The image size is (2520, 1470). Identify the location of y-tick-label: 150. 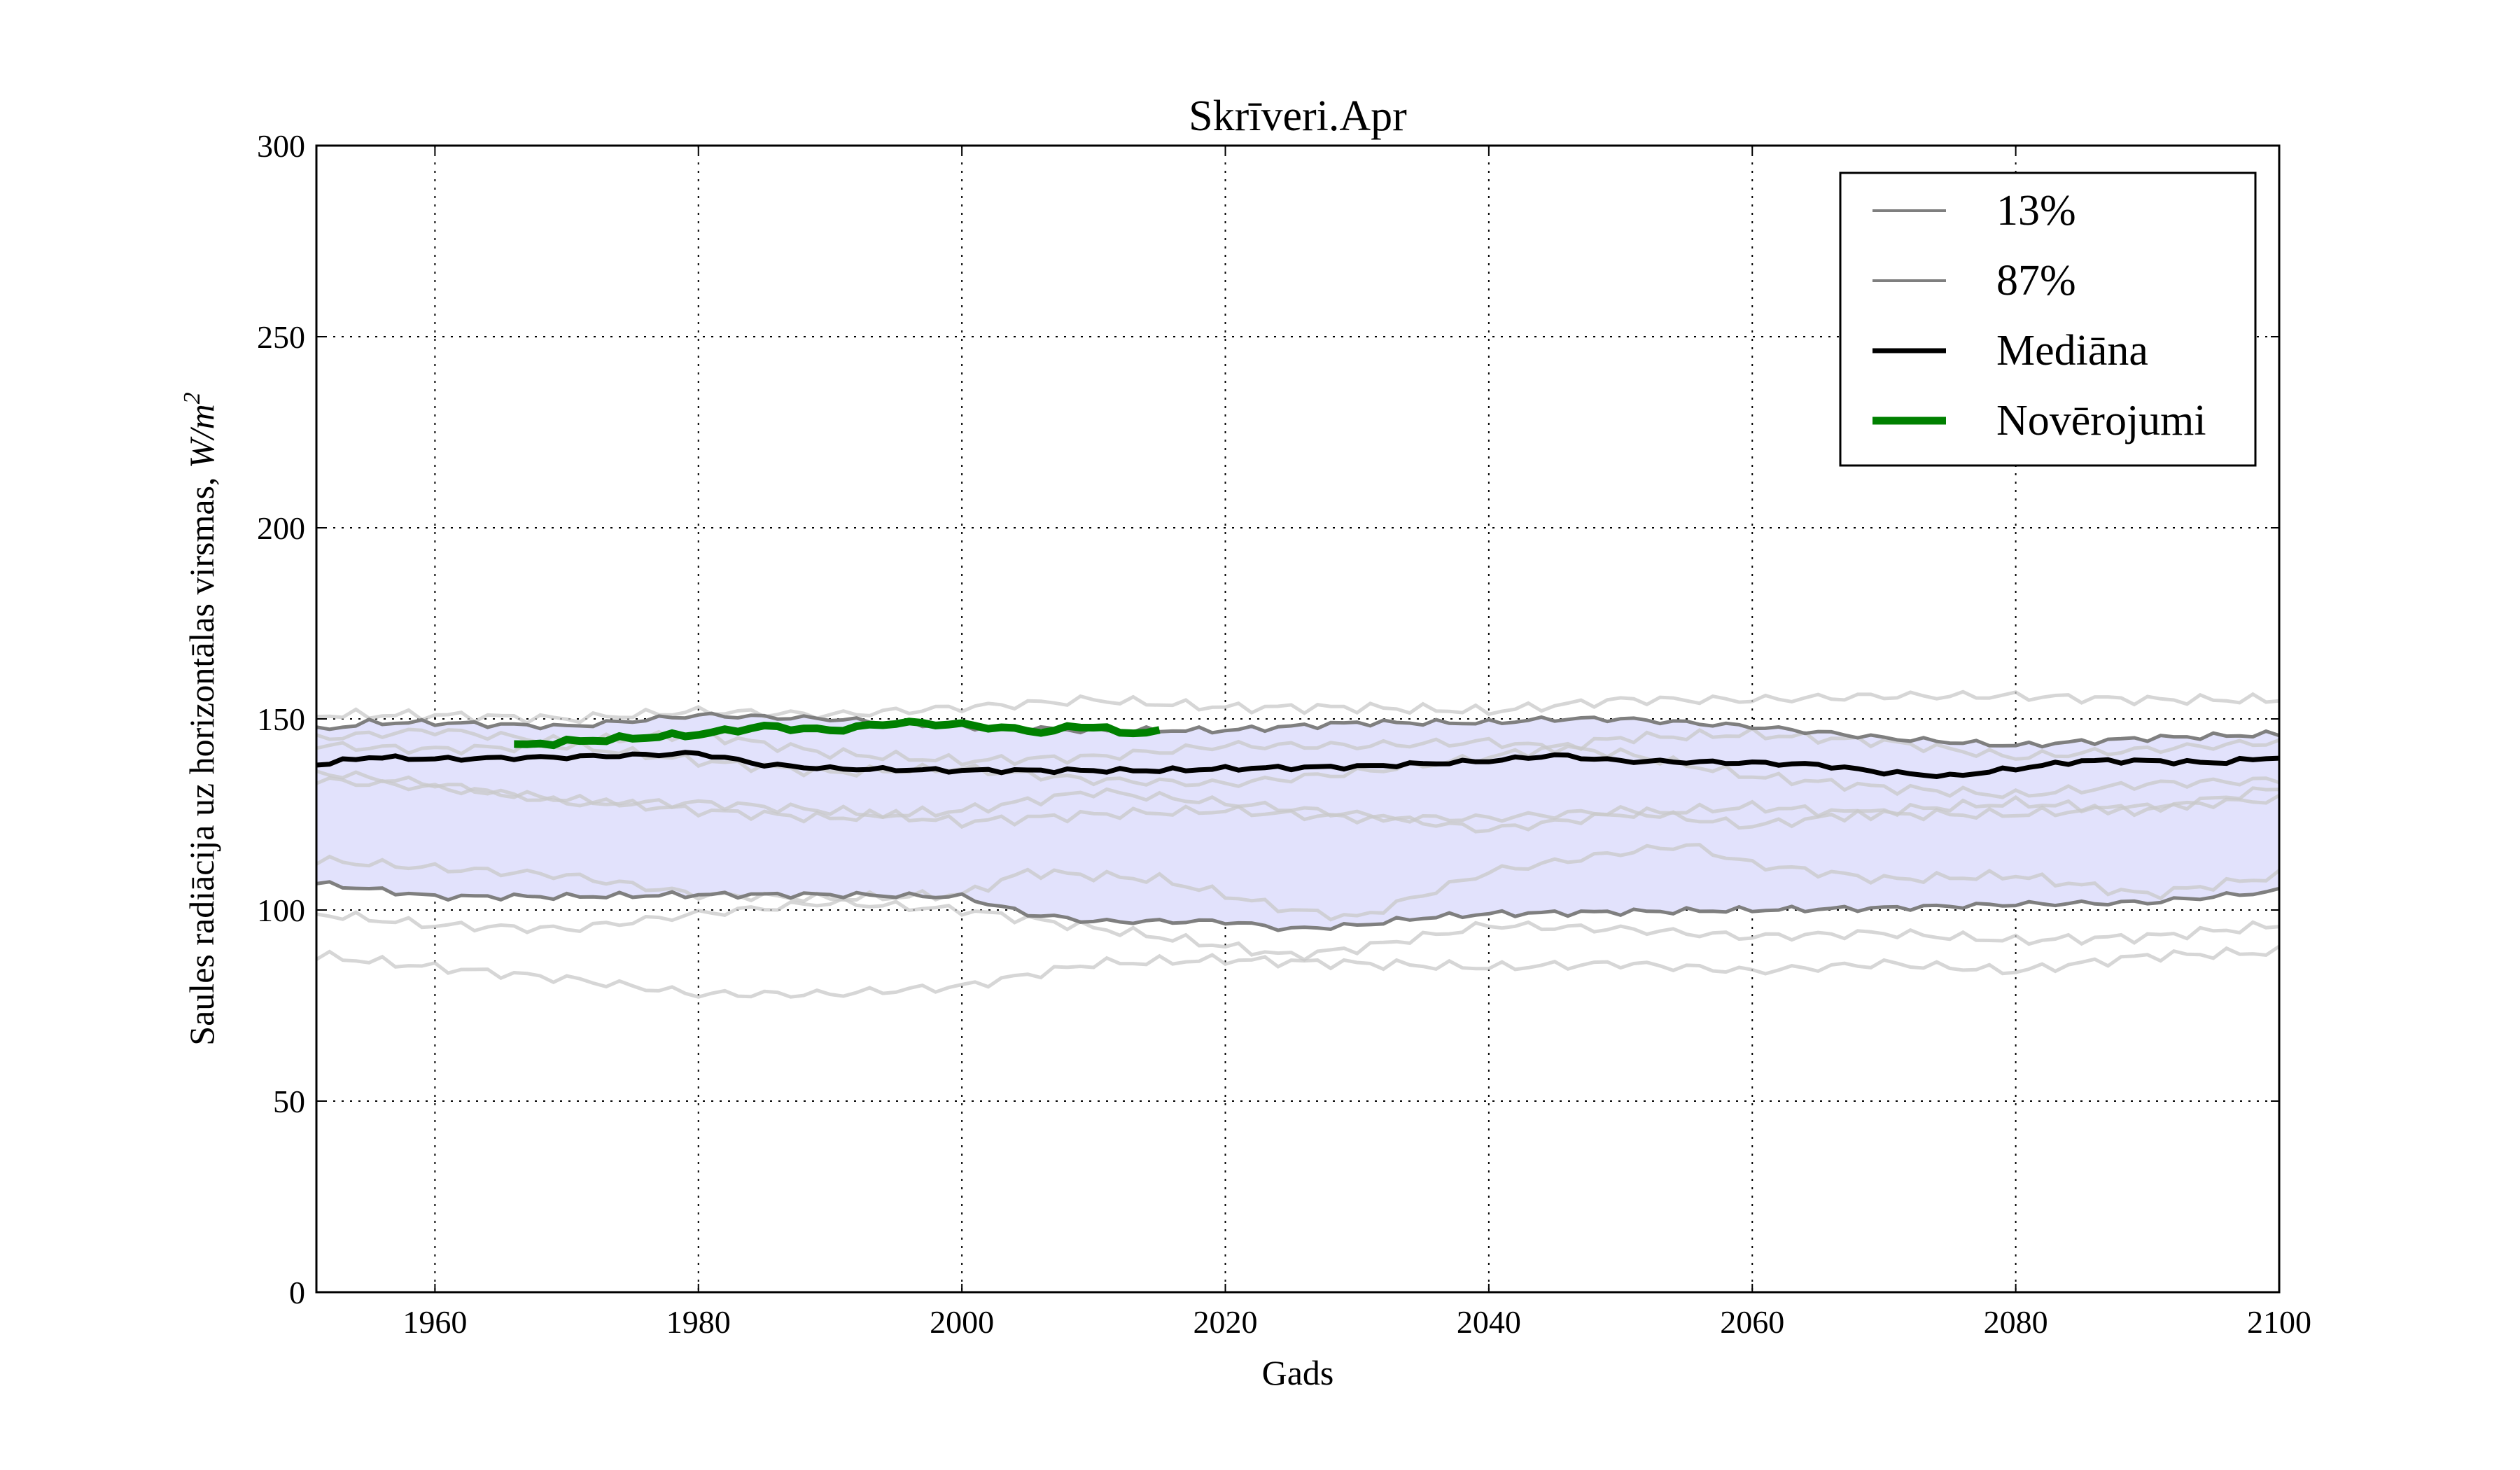
(281, 719).